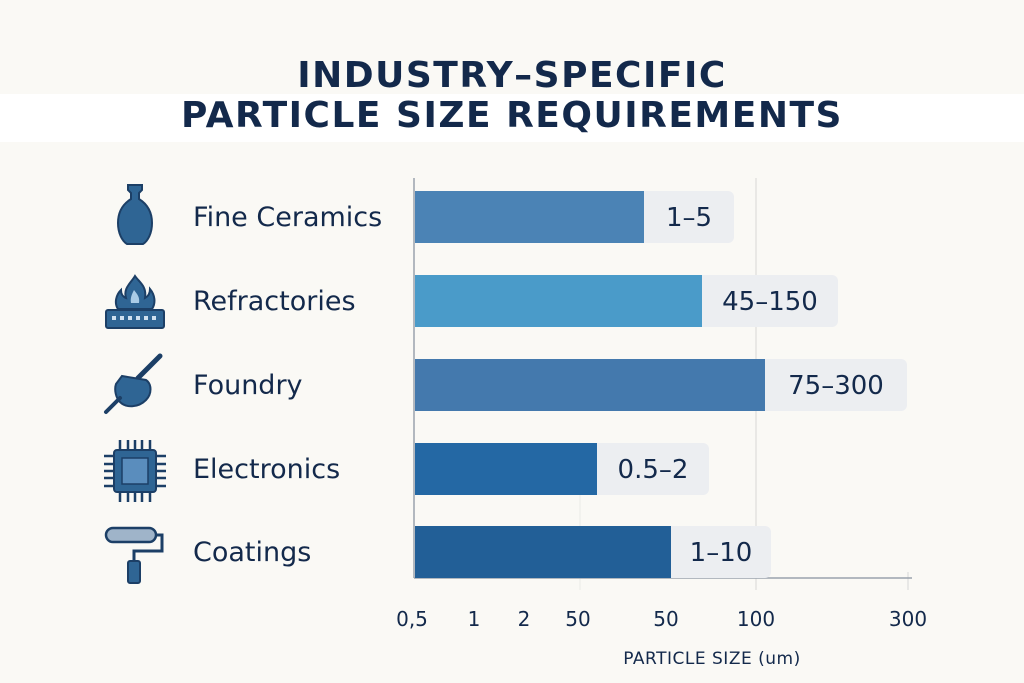 The width and height of the screenshot is (1024, 683). What do you see at coordinates (836, 386) in the screenshot?
I see `value-label-foundry: 75–300` at bounding box center [836, 386].